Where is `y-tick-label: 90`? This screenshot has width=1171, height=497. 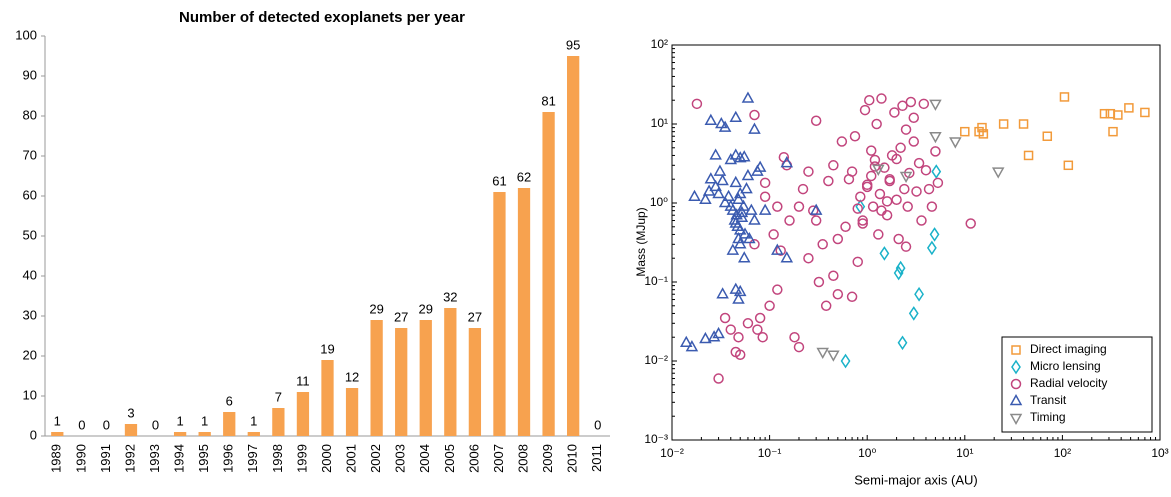
y-tick-label: 90 is located at coordinates (30, 74).